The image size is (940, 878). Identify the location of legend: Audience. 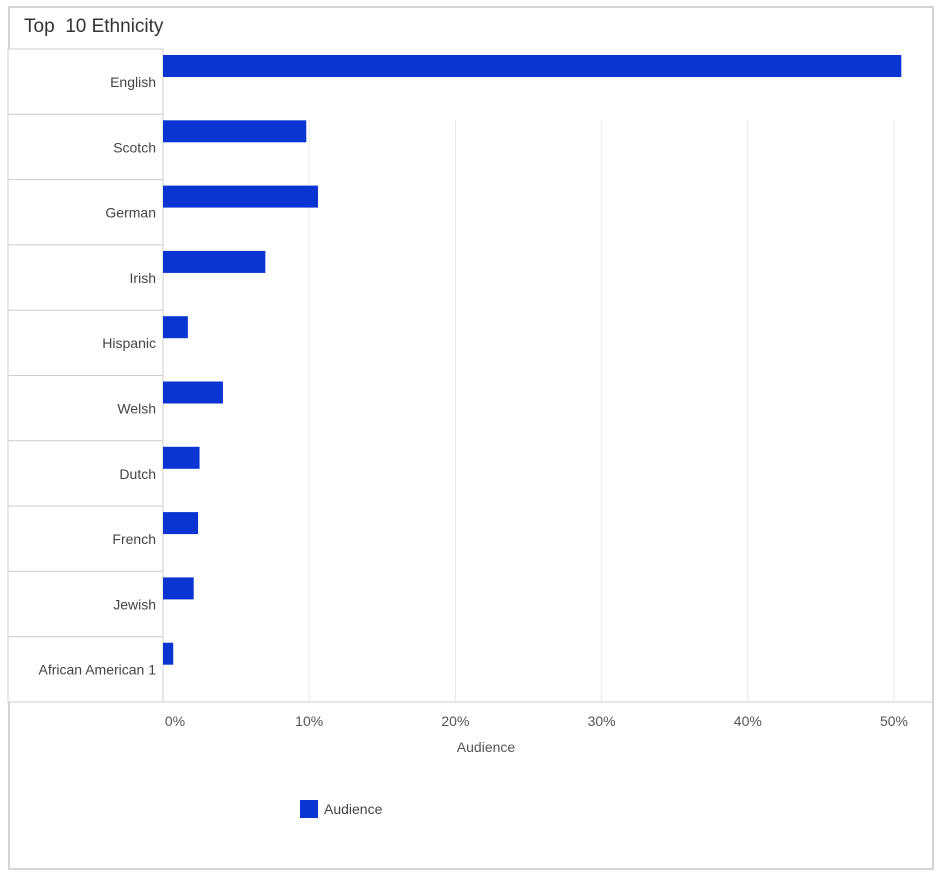
(341, 809).